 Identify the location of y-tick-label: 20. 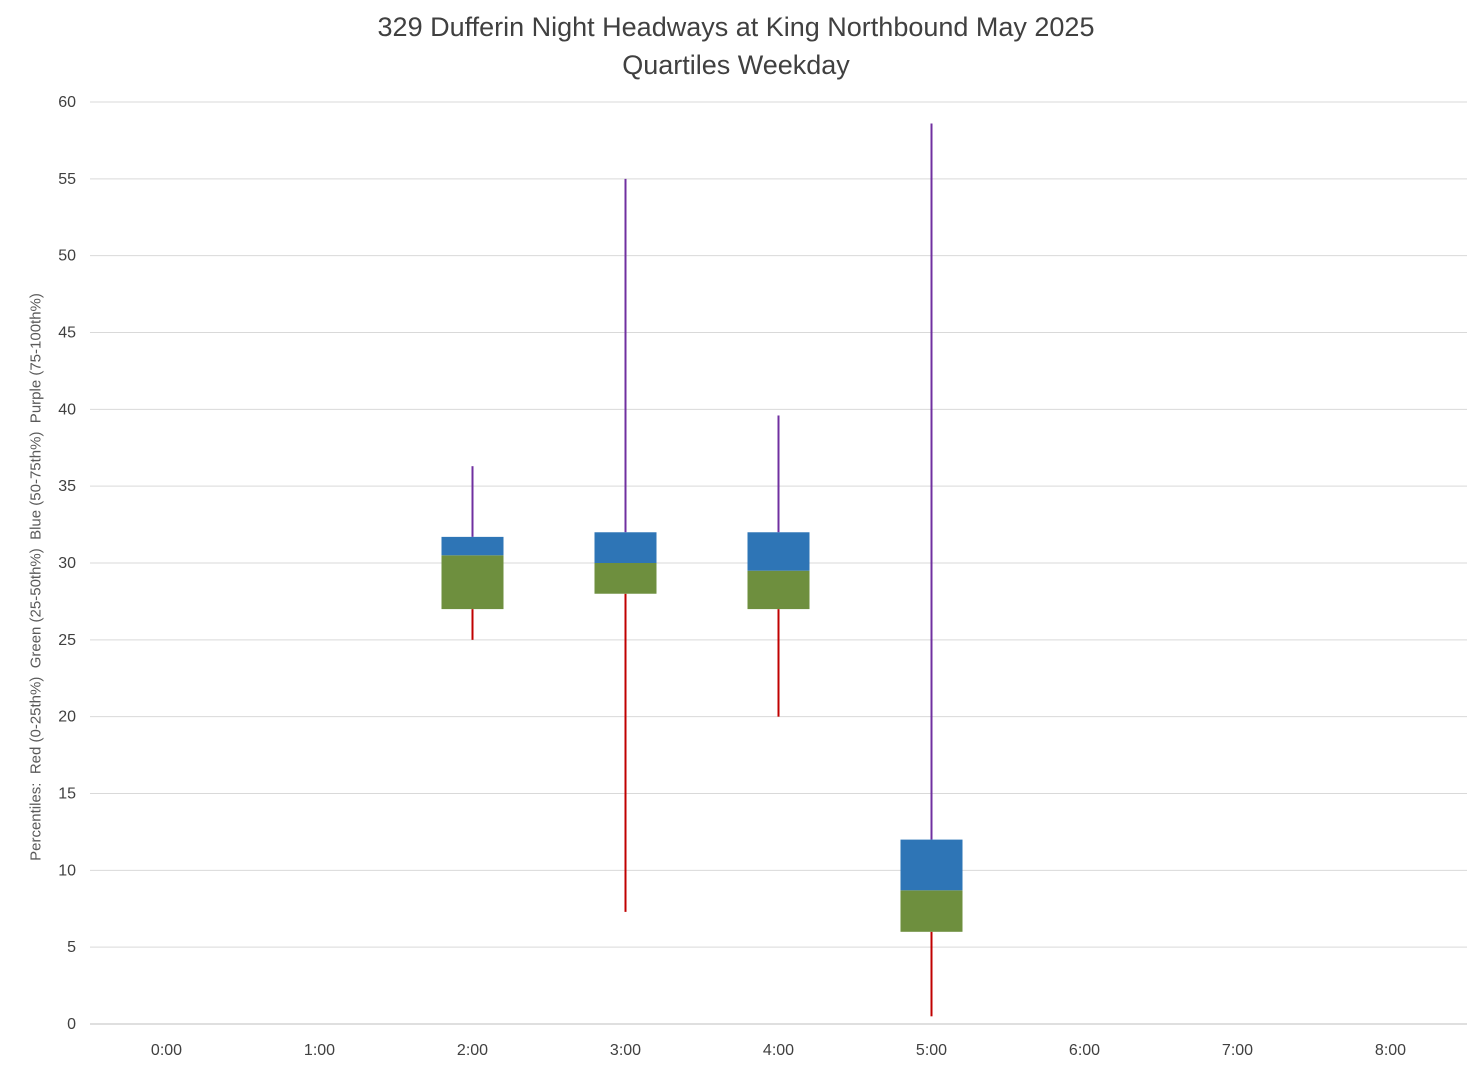
(67, 717).